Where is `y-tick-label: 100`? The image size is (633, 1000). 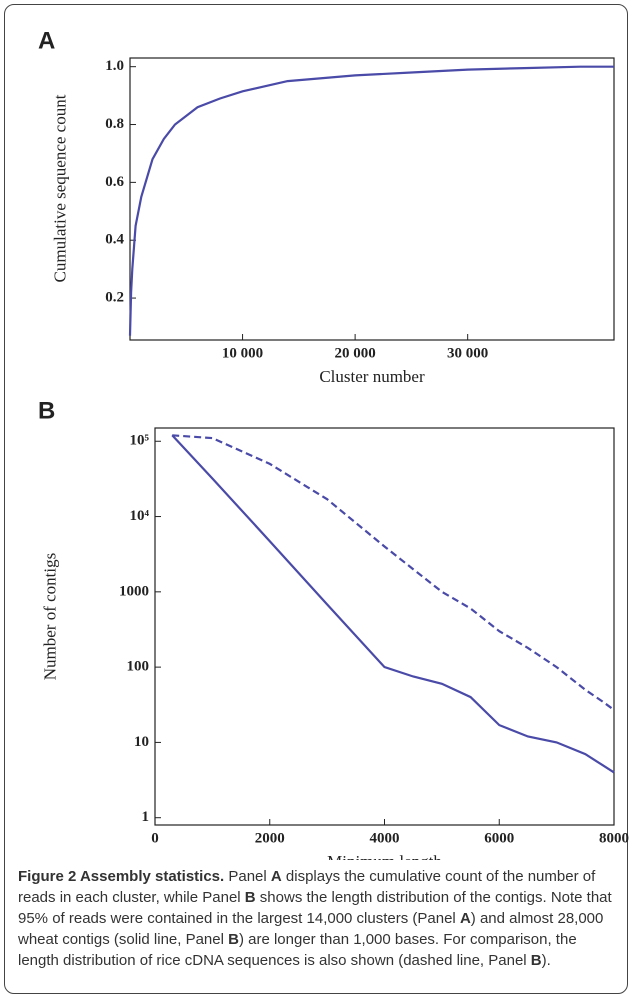 y-tick-label: 100 is located at coordinates (138, 667).